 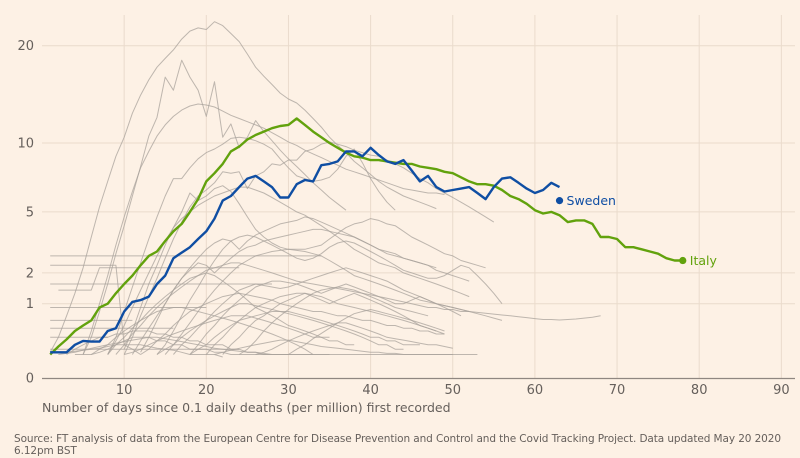 I want to click on x-tick-label: 70, so click(x=617, y=390).